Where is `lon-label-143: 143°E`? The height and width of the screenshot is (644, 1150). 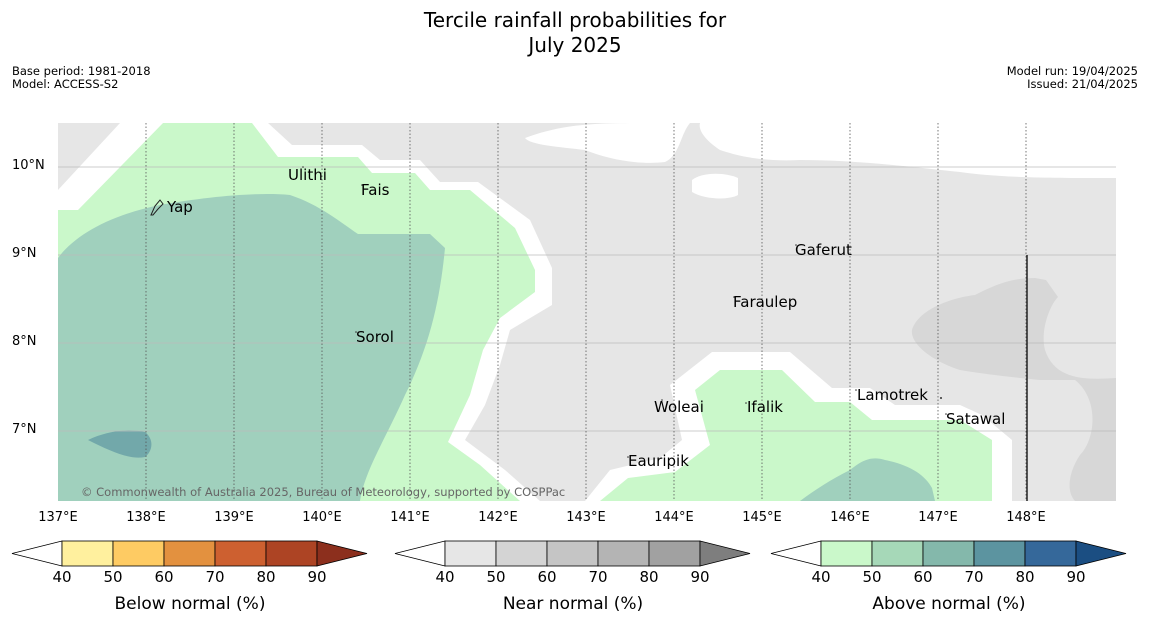 lon-label-143: 143°E is located at coordinates (586, 517).